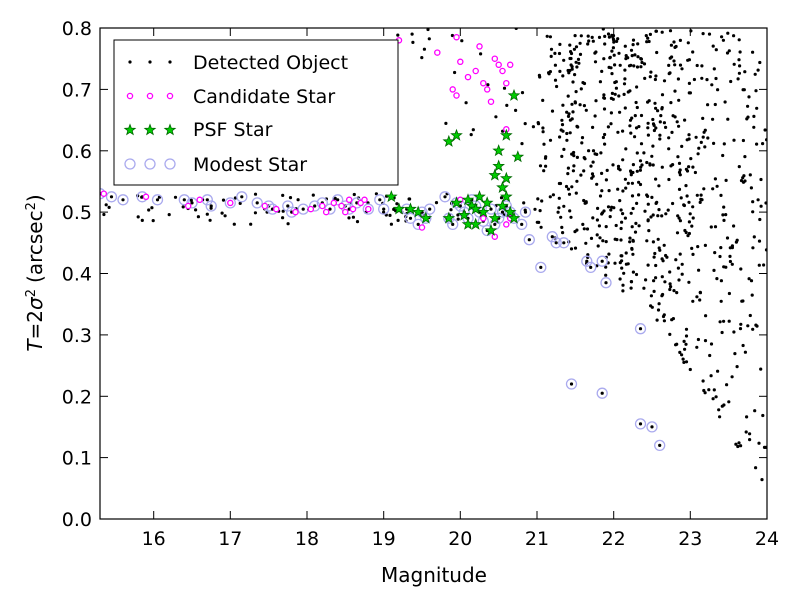 This screenshot has height=600, width=800. I want to click on modest-star-point, so click(418, 224).